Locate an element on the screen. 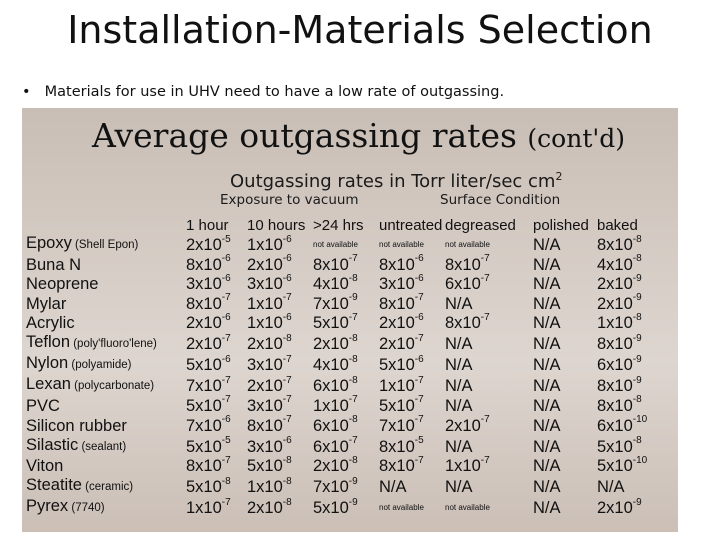  column-header: >24 hrs is located at coordinates (338, 225).